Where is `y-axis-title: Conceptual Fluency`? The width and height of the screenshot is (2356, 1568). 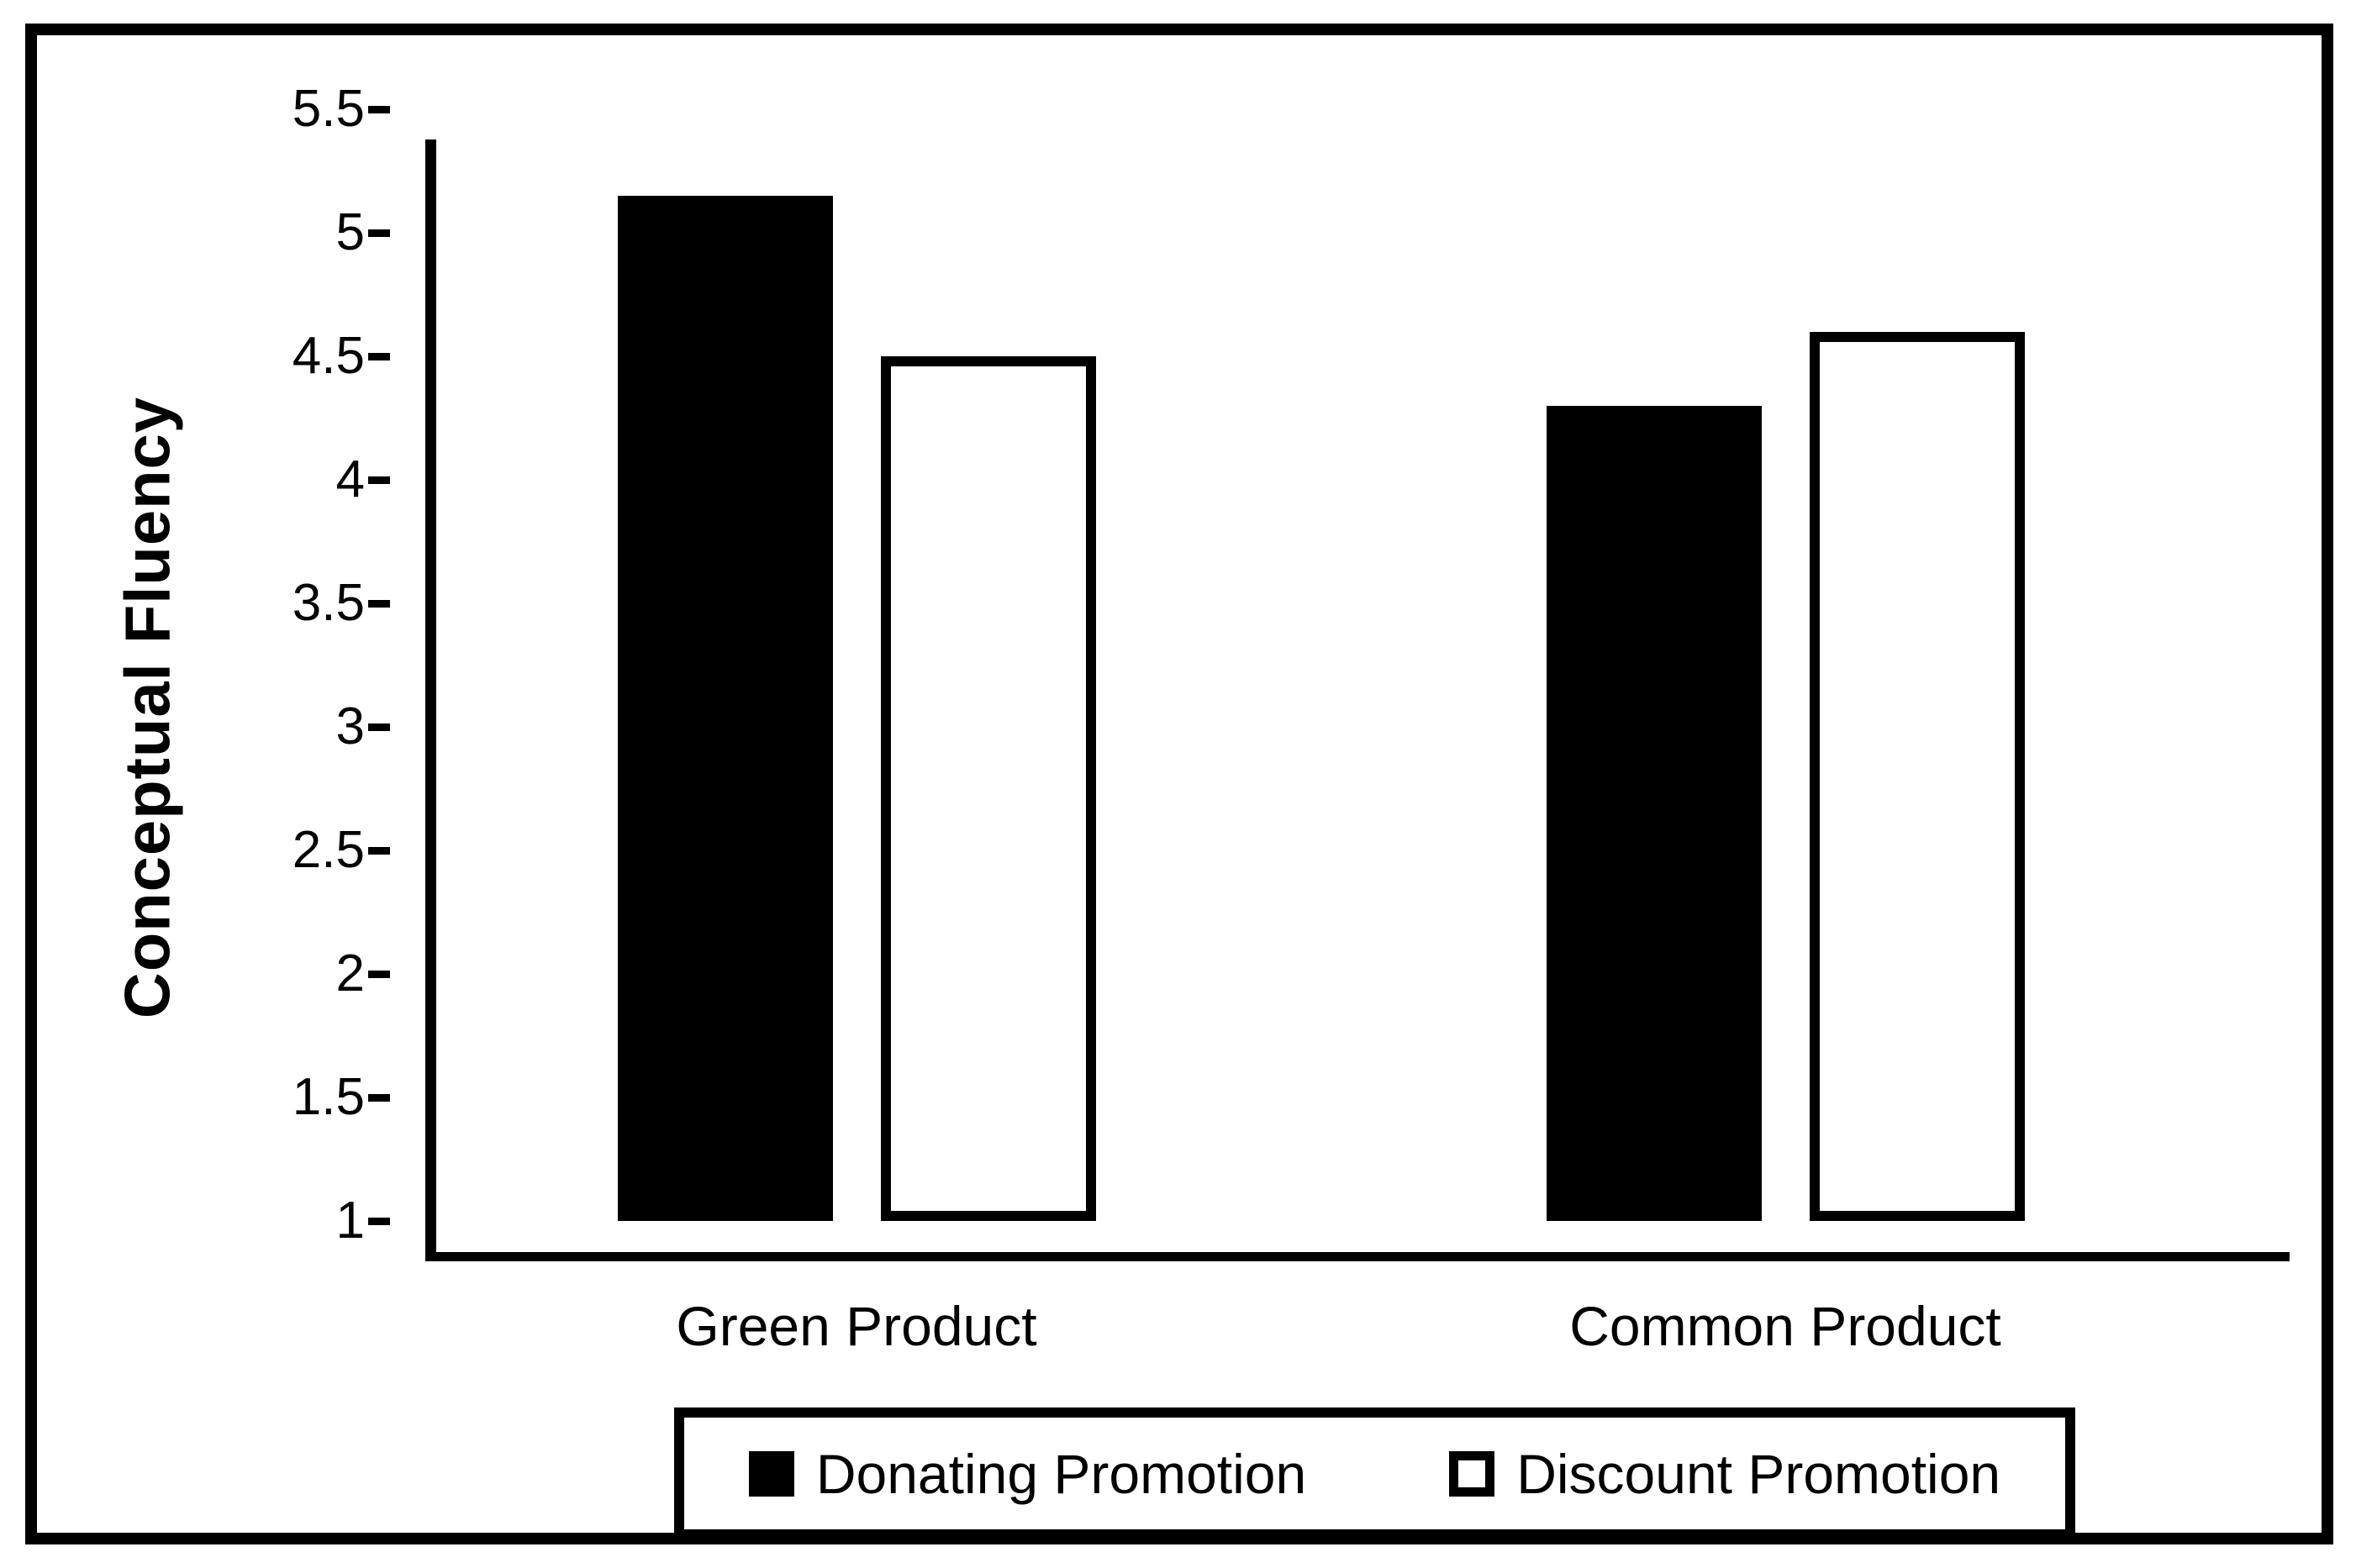 y-axis-title: Conceptual Fluency is located at coordinates (148, 707).